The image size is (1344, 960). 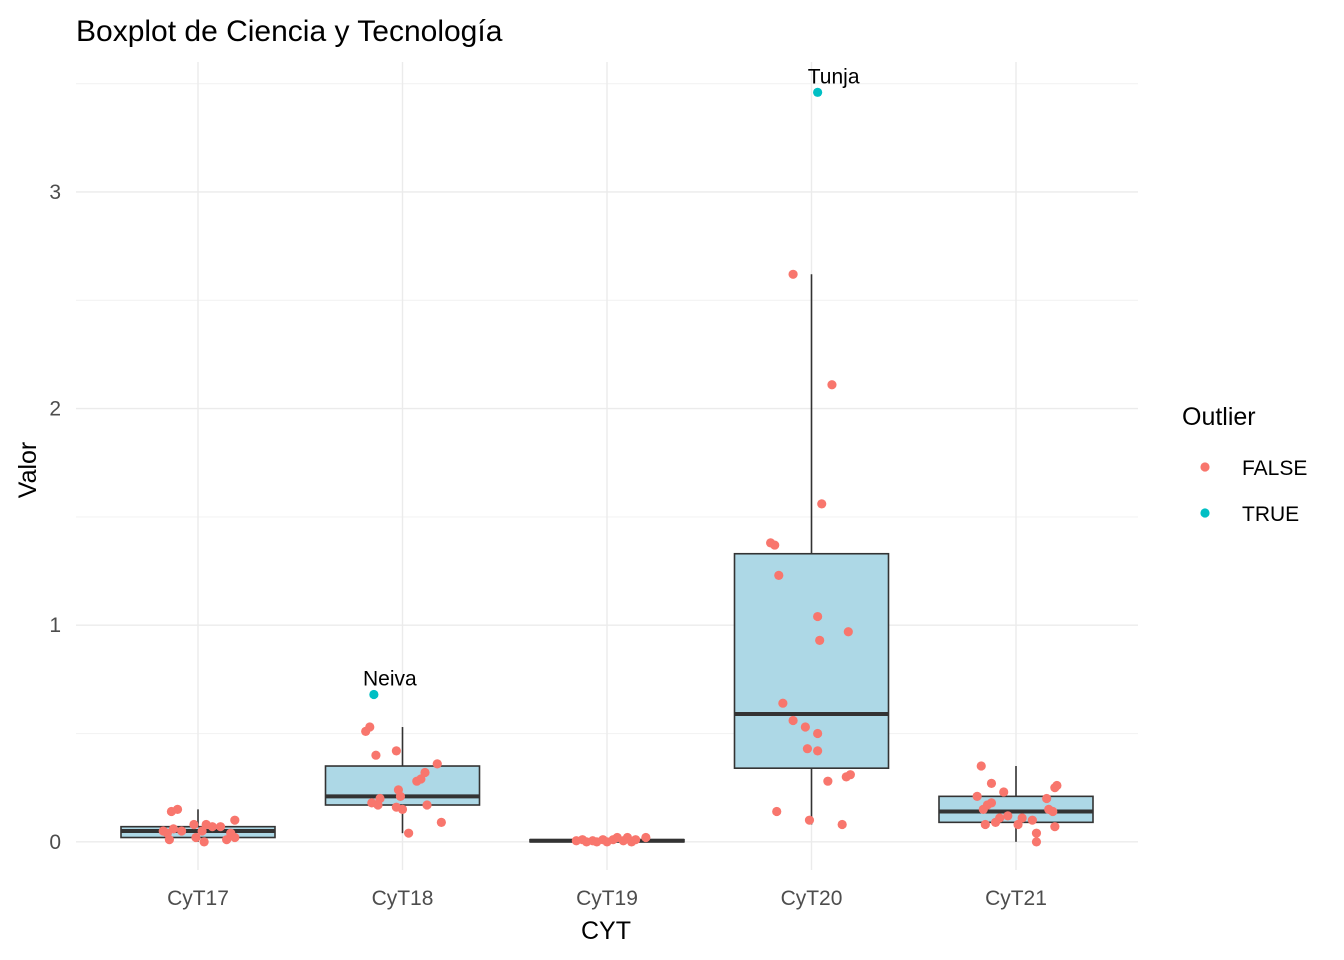 What do you see at coordinates (402, 780) in the screenshot?
I see `box-cyt18` at bounding box center [402, 780].